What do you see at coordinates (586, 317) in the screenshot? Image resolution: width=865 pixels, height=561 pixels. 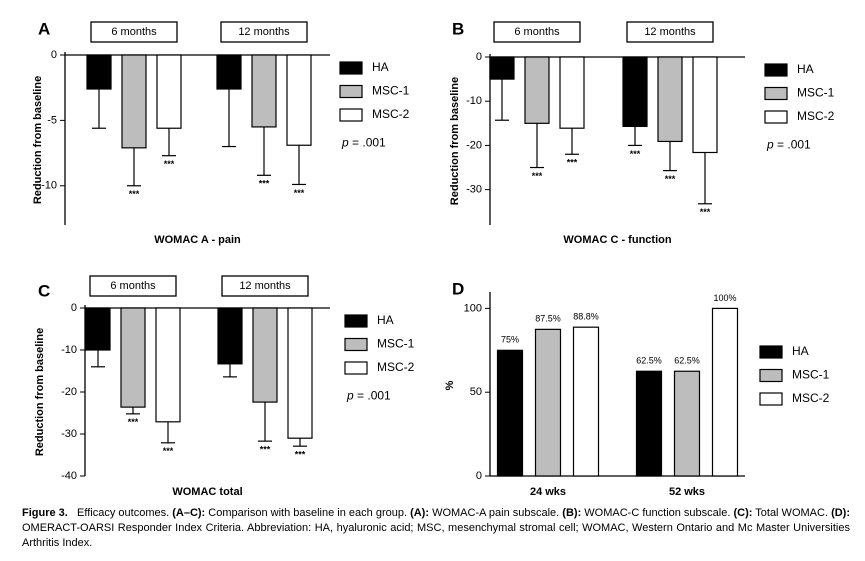 I see `value-label: 88.8%` at bounding box center [586, 317].